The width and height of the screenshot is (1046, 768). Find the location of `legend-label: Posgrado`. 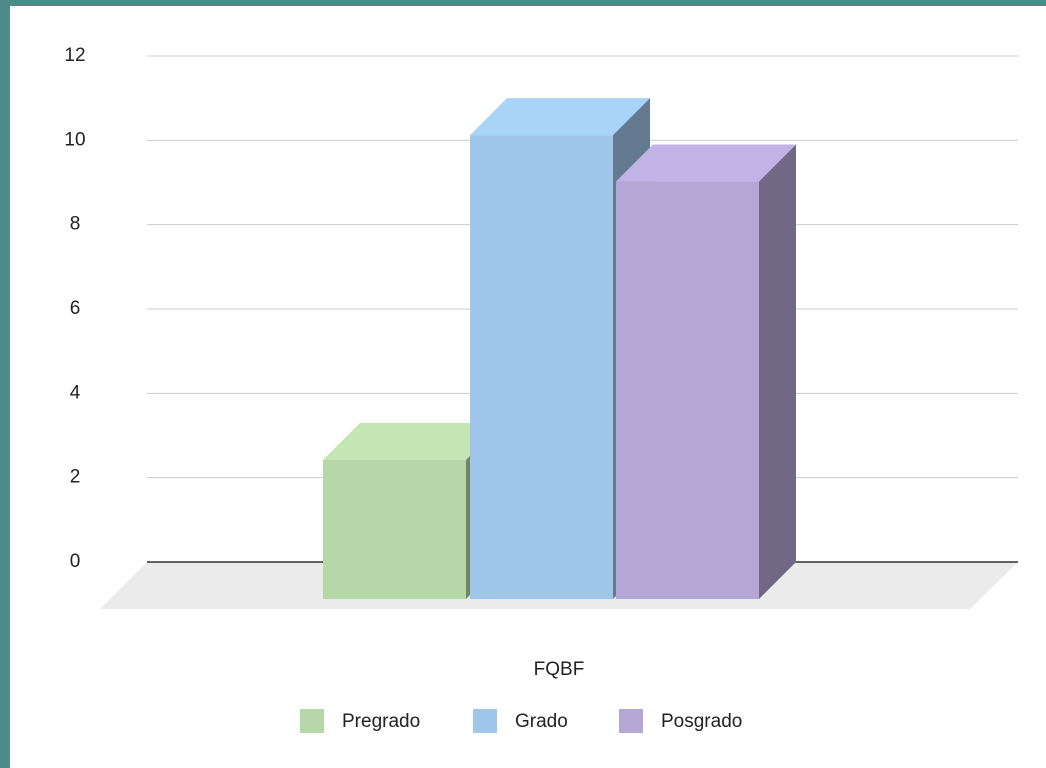

legend-label: Posgrado is located at coordinates (701, 721).